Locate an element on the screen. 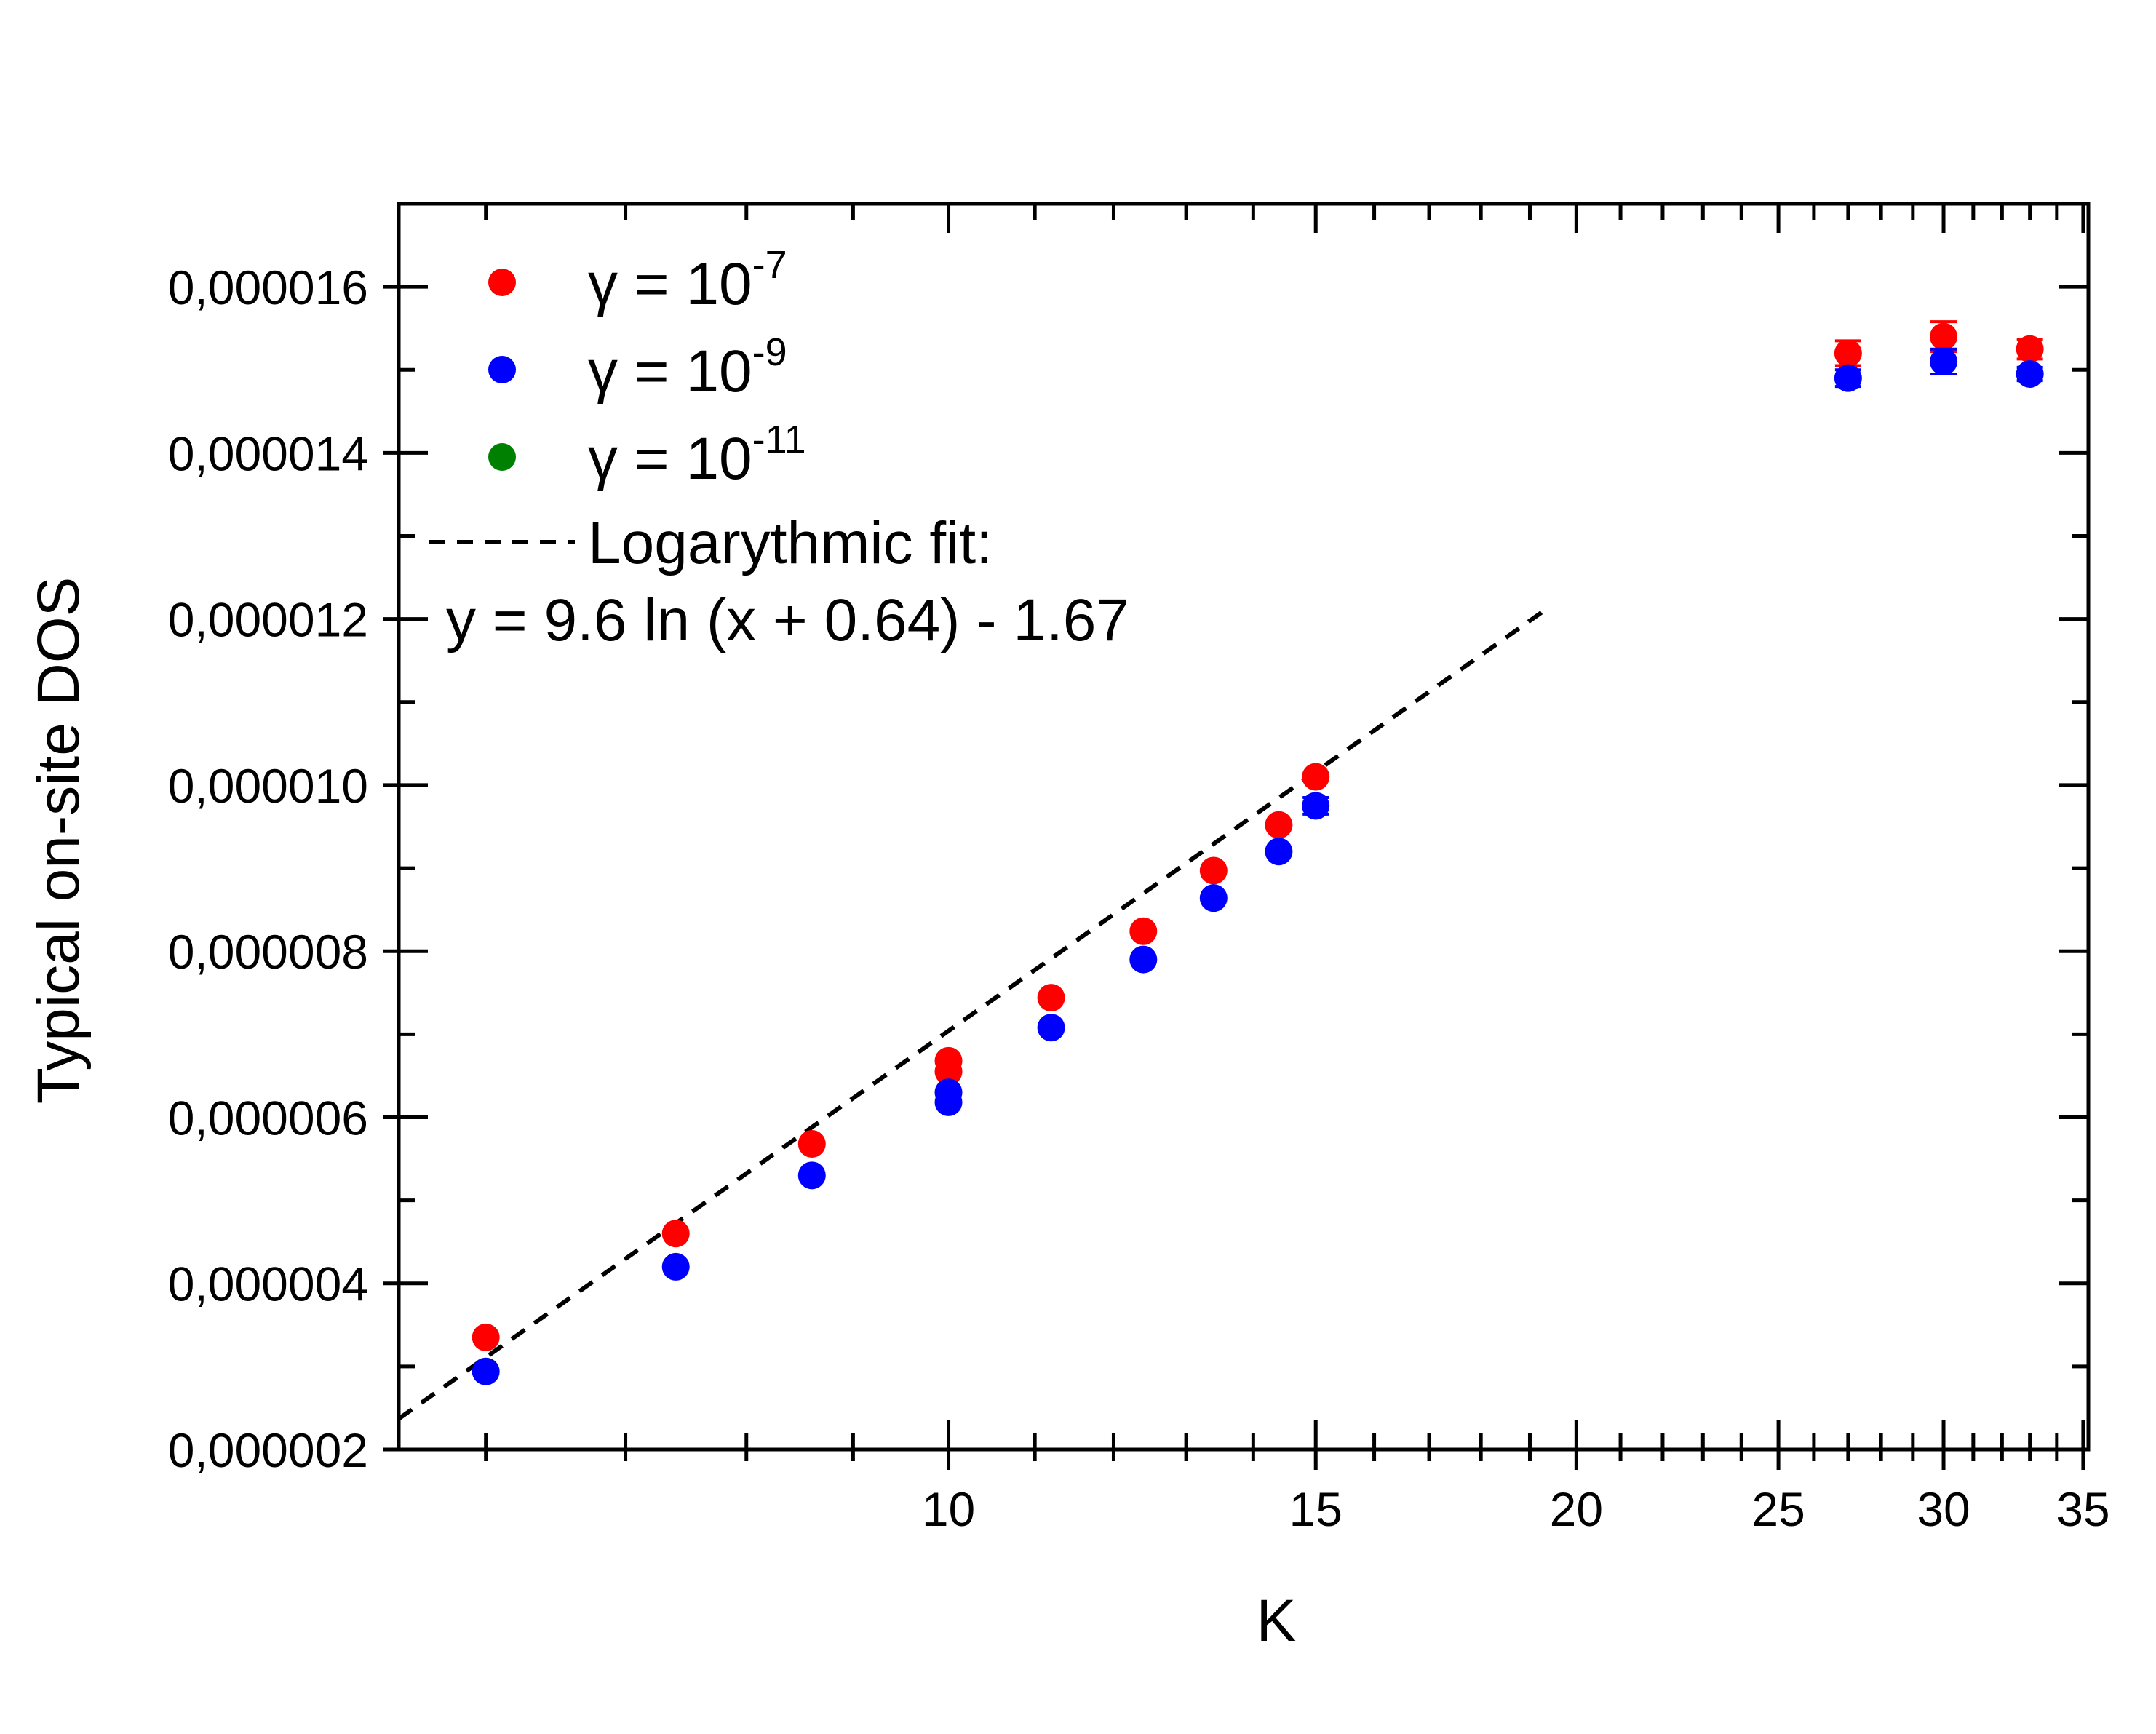  legend-fit-label: Logarythmic fit: is located at coordinates (791, 543).